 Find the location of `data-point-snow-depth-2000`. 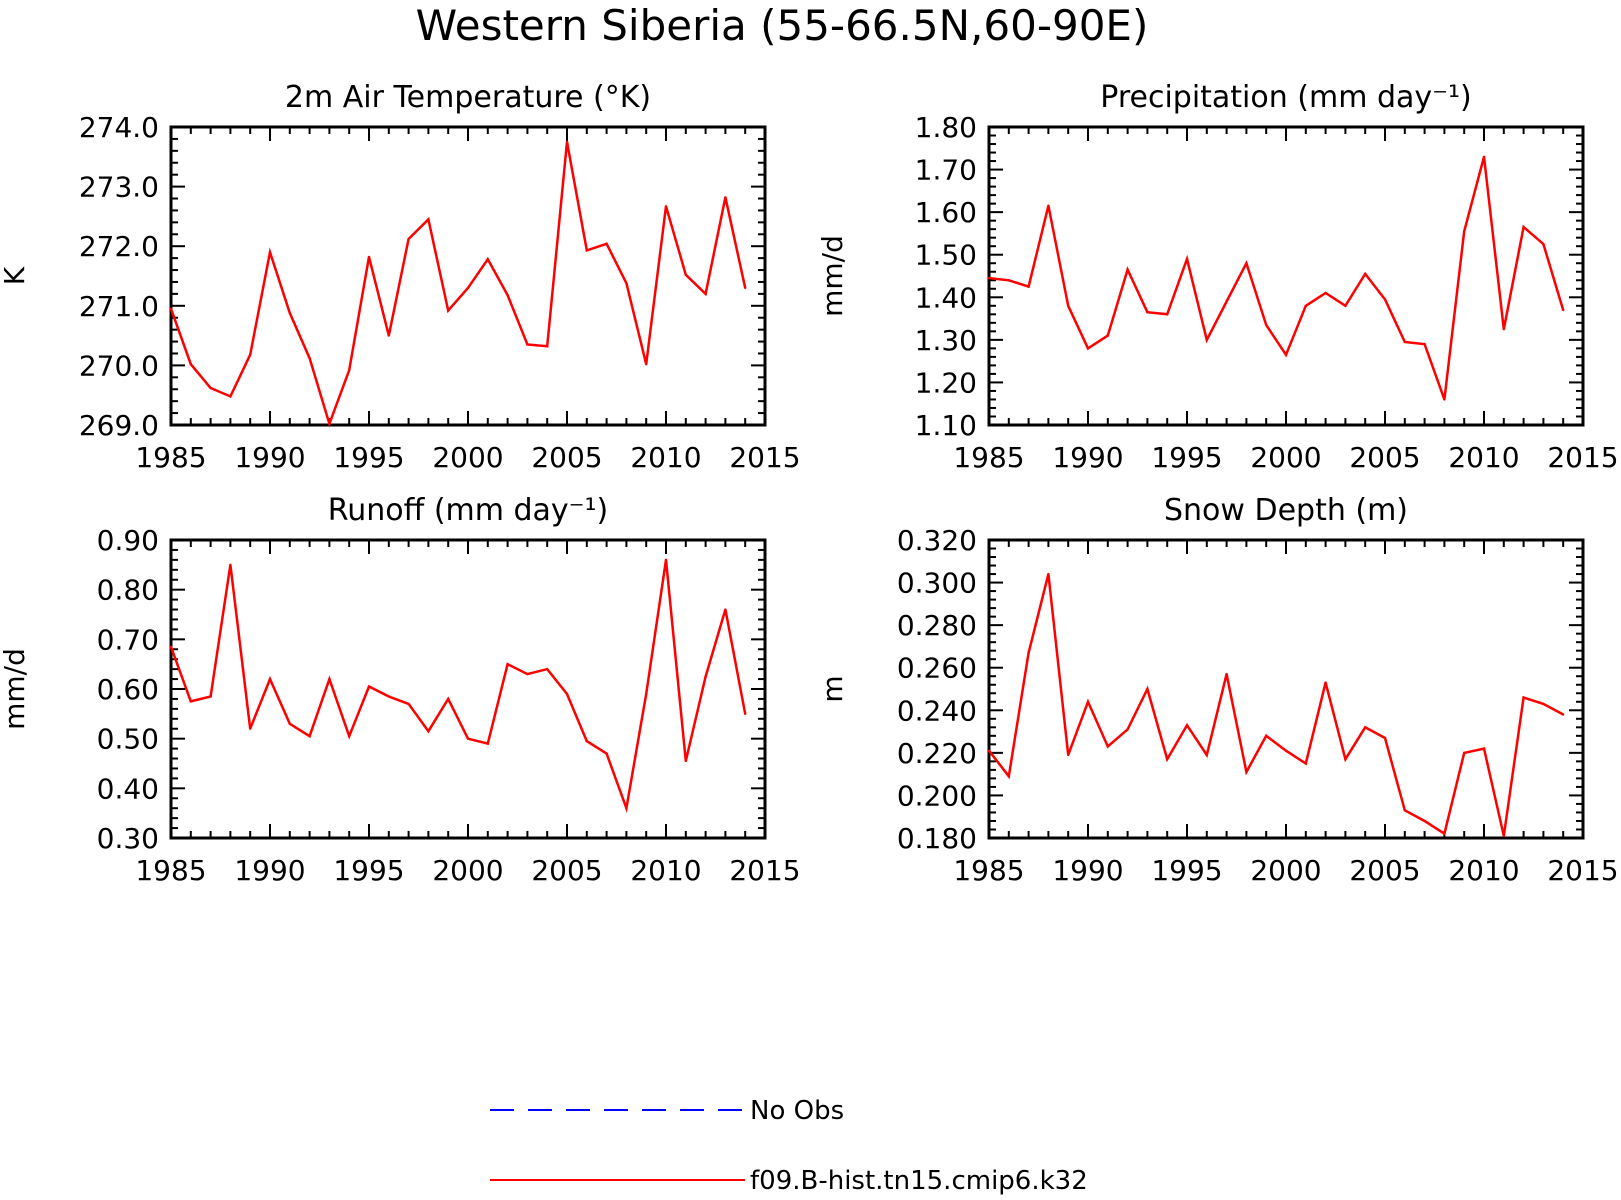

data-point-snow-depth-2000 is located at coordinates (1286, 750).